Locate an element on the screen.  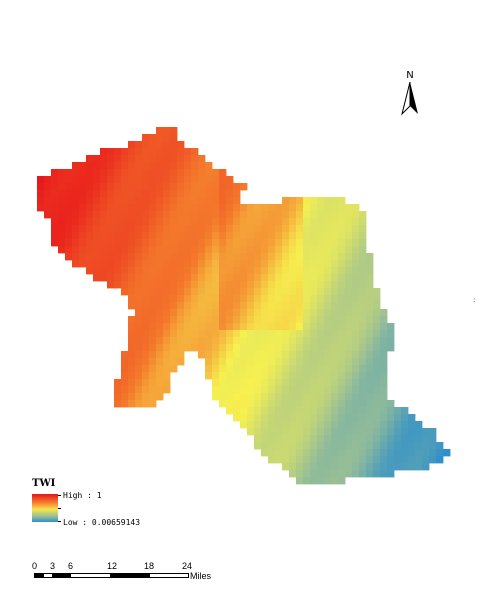
north-arrow: N is located at coordinates (410, 93).